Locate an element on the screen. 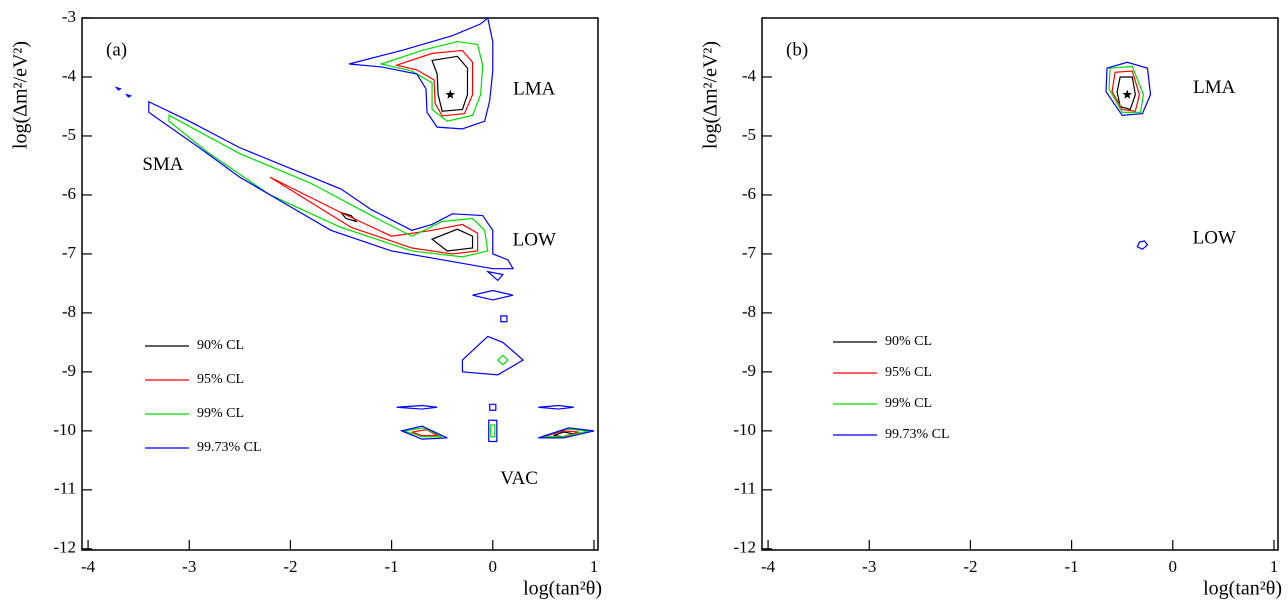 This screenshot has height=604, width=1288. panel-label: (a) is located at coordinates (116, 49).